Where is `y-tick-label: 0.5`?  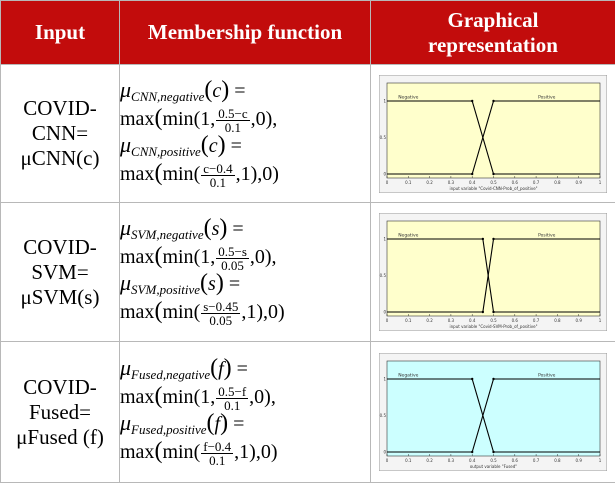
y-tick-label: 0.5 is located at coordinates (383, 415).